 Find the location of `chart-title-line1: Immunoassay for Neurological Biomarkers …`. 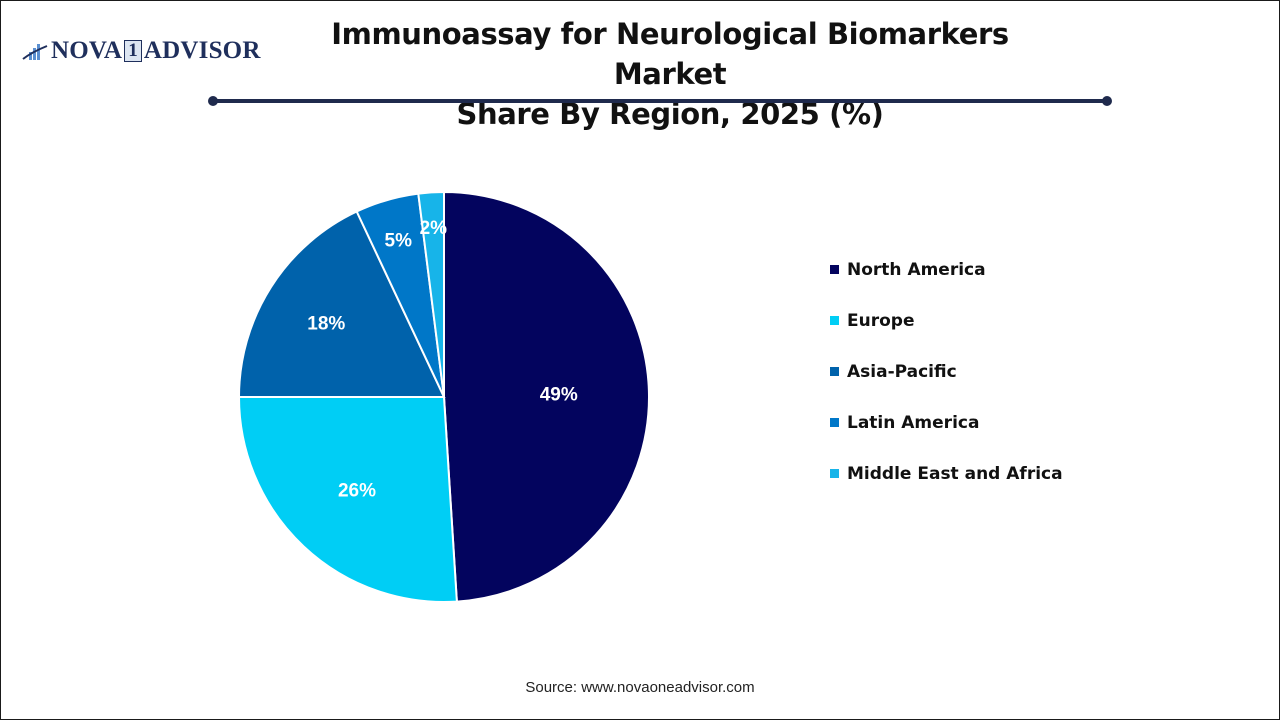

chart-title-line1: Immunoassay for Neurological Biomarkers … is located at coordinates (670, 54).